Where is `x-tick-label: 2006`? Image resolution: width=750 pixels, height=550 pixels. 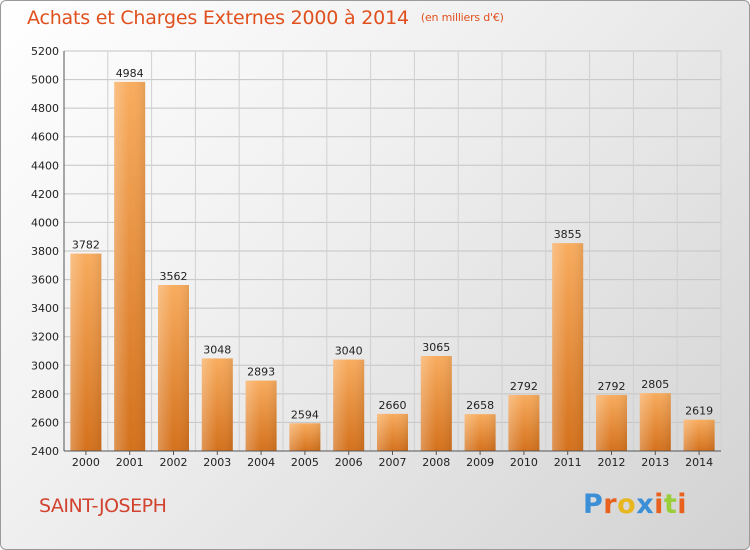
x-tick-label: 2006 is located at coordinates (349, 462).